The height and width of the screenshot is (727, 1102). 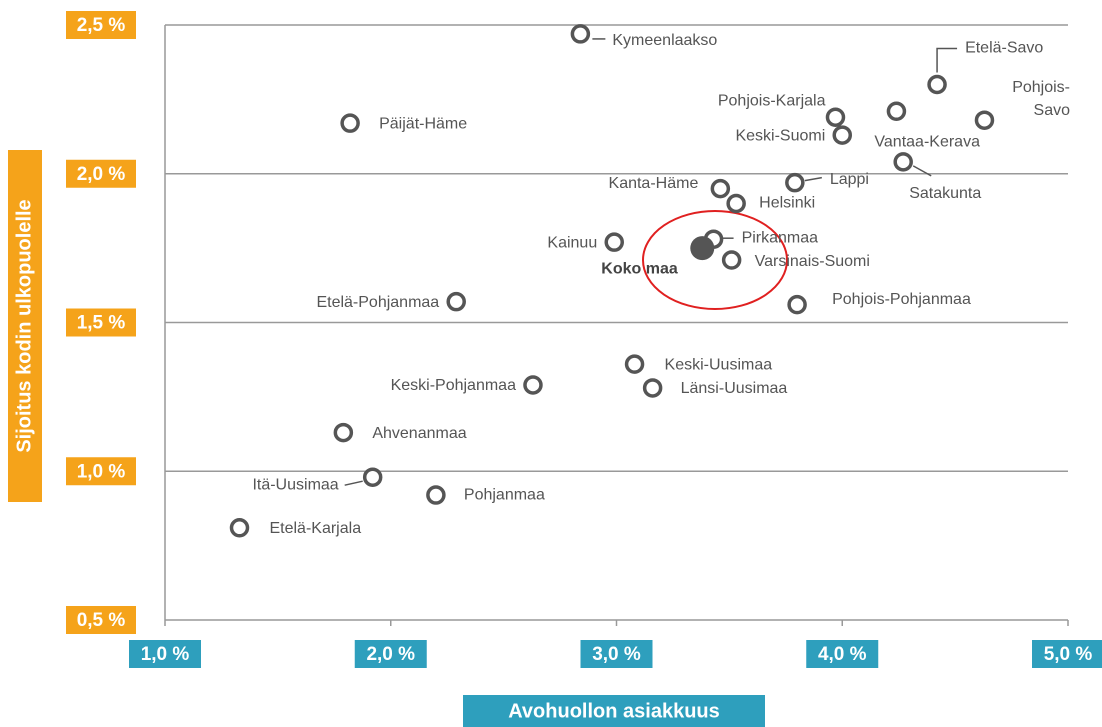 What do you see at coordinates (849, 179) in the screenshot?
I see `point-label: Lappi` at bounding box center [849, 179].